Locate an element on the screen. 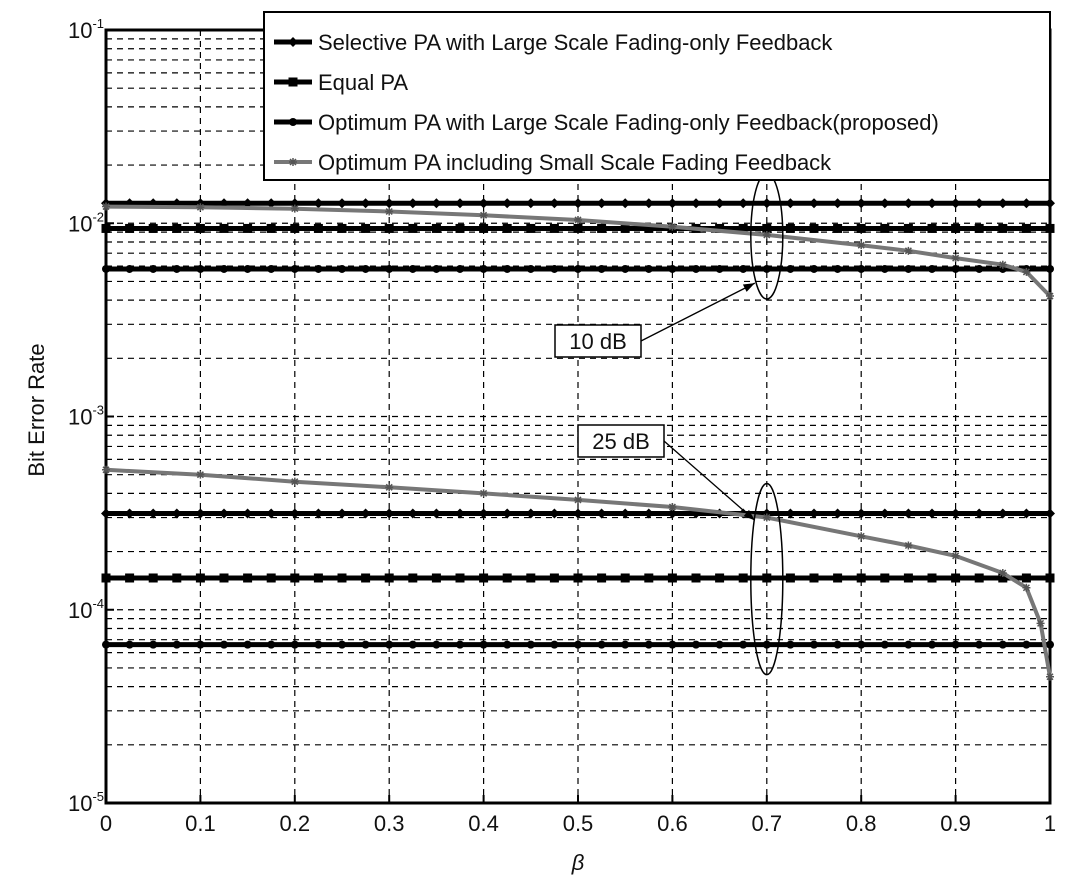 The width and height of the screenshot is (1065, 878). x-axis-ticks: 0 0.1 0.2 0.3 0.4 0.5 0.6 0.7 0.8 0.9 1 is located at coordinates (578, 815).